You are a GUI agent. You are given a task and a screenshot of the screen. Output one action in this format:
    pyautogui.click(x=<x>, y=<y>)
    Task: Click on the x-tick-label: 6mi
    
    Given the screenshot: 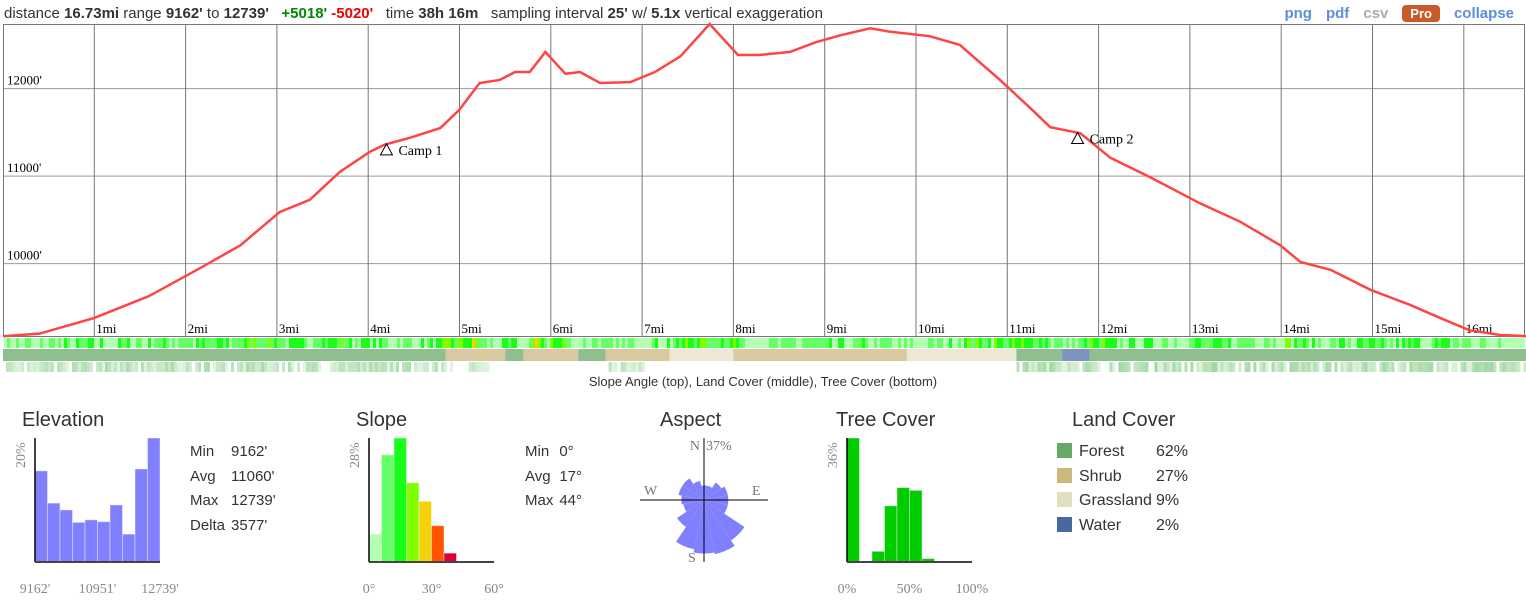 What is the action you would take?
    pyautogui.click(x=563, y=328)
    